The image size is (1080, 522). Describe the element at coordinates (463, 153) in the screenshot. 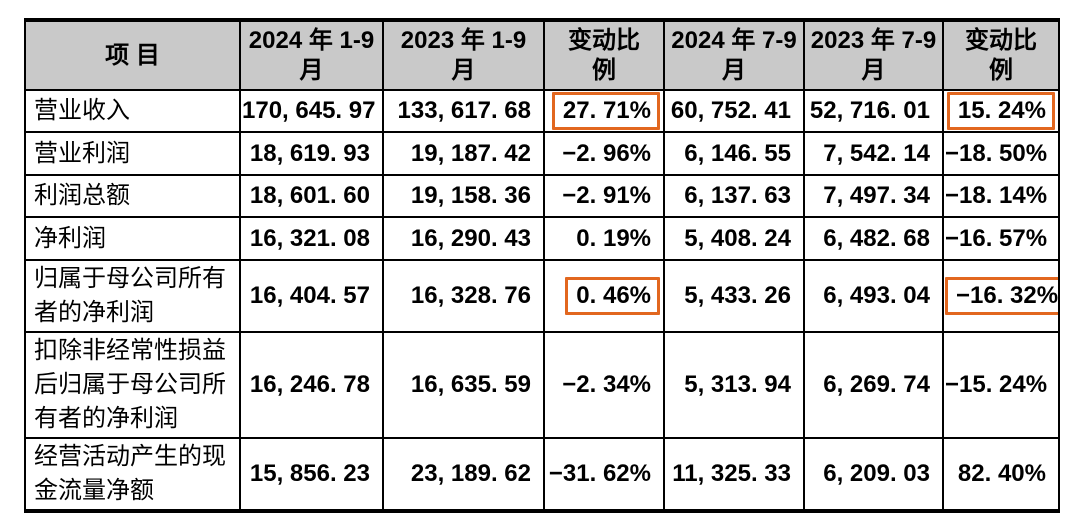

I see `value-cell: 19, 187. 42` at that location.